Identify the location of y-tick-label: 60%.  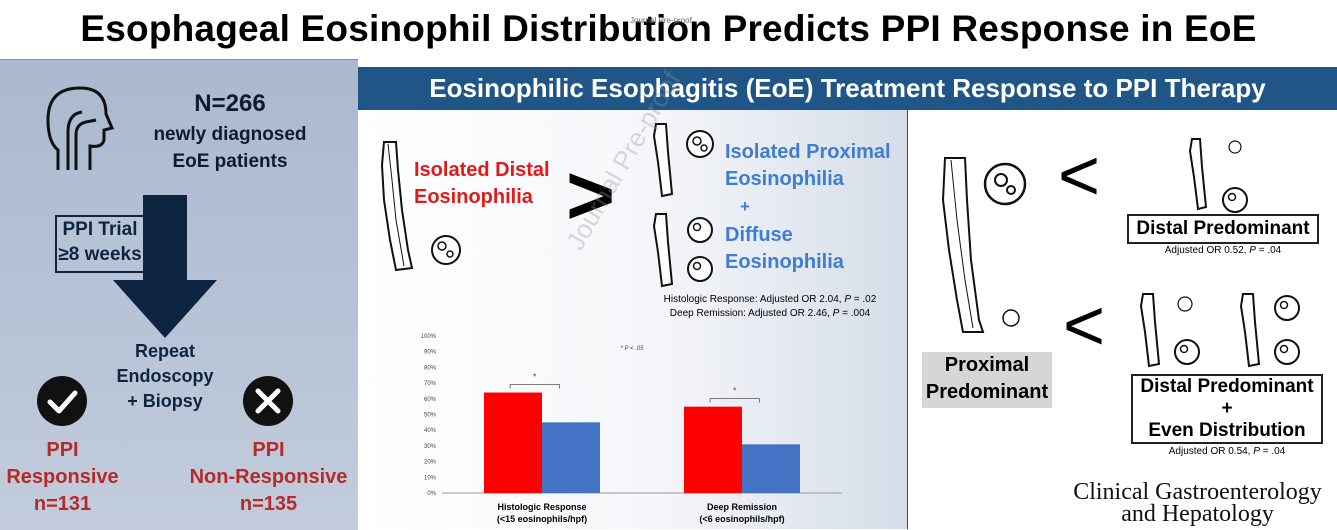
(430, 400).